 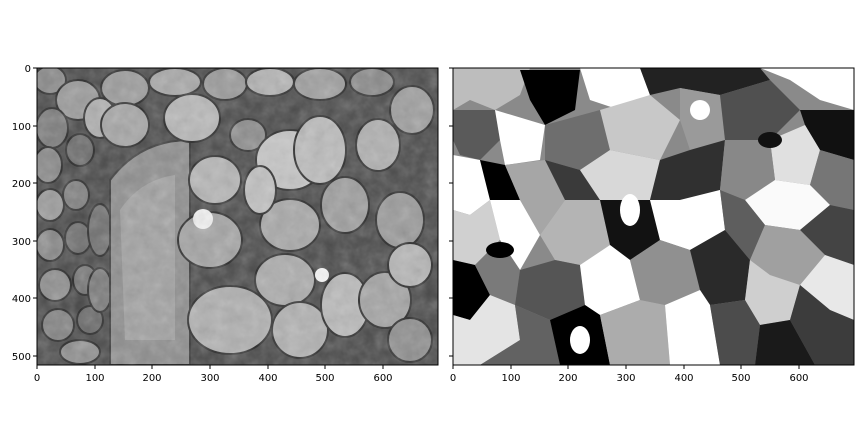 I want to click on left-x-tick-200: 200, so click(x=151, y=378).